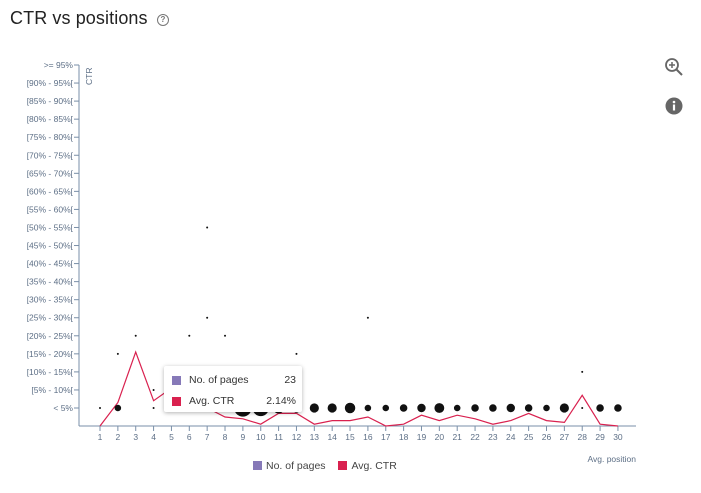 The height and width of the screenshot is (493, 701). Describe the element at coordinates (52, 390) in the screenshot. I see `y-tick-label: [5% - 10%[` at that location.